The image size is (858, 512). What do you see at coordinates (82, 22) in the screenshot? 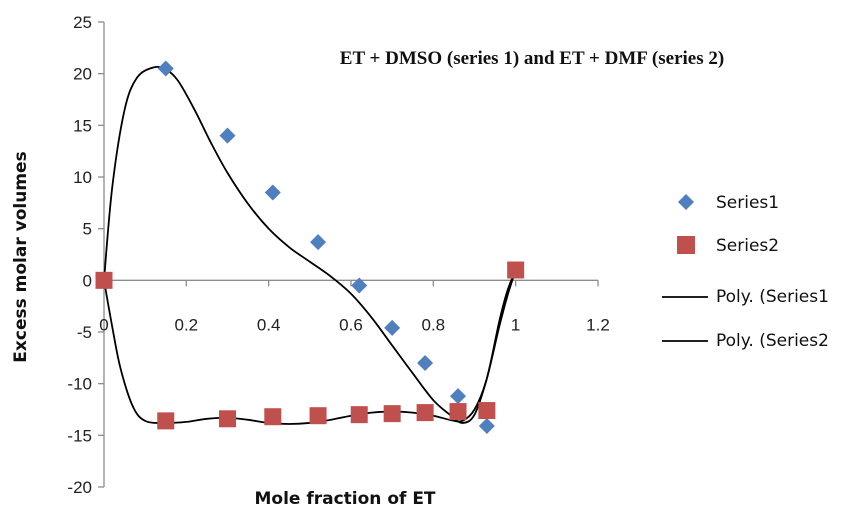
I see `y-tick-label: 25` at bounding box center [82, 22].